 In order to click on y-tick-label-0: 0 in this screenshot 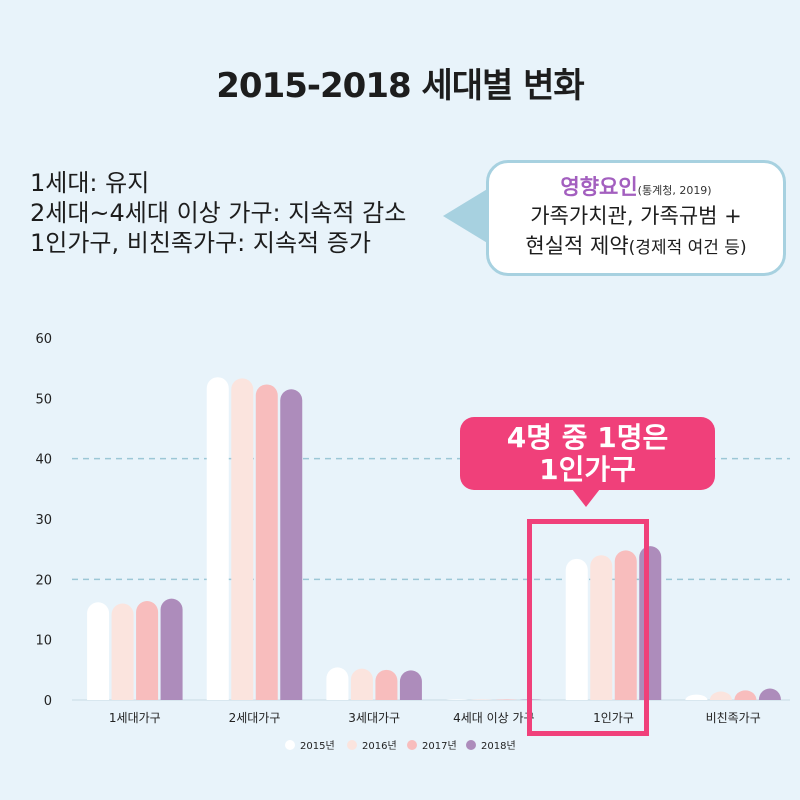, I will do `click(48, 701)`.